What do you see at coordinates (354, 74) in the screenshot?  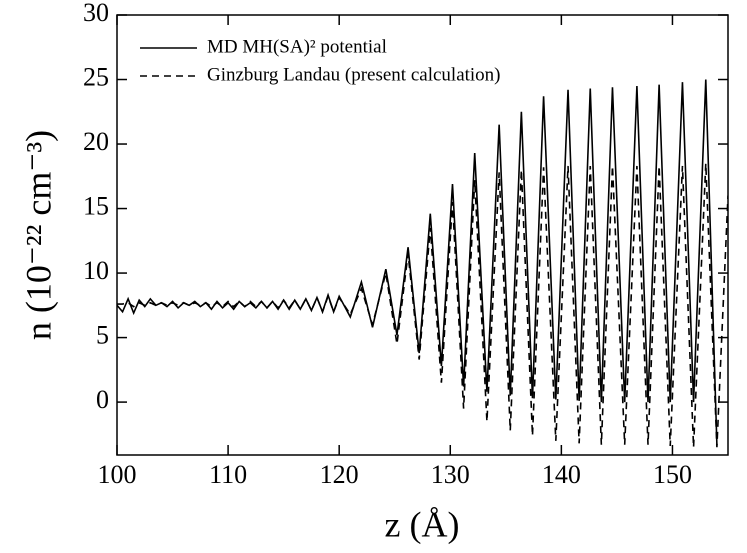 I see `legend-label: Ginzburg Landau (present calculation)` at bounding box center [354, 74].